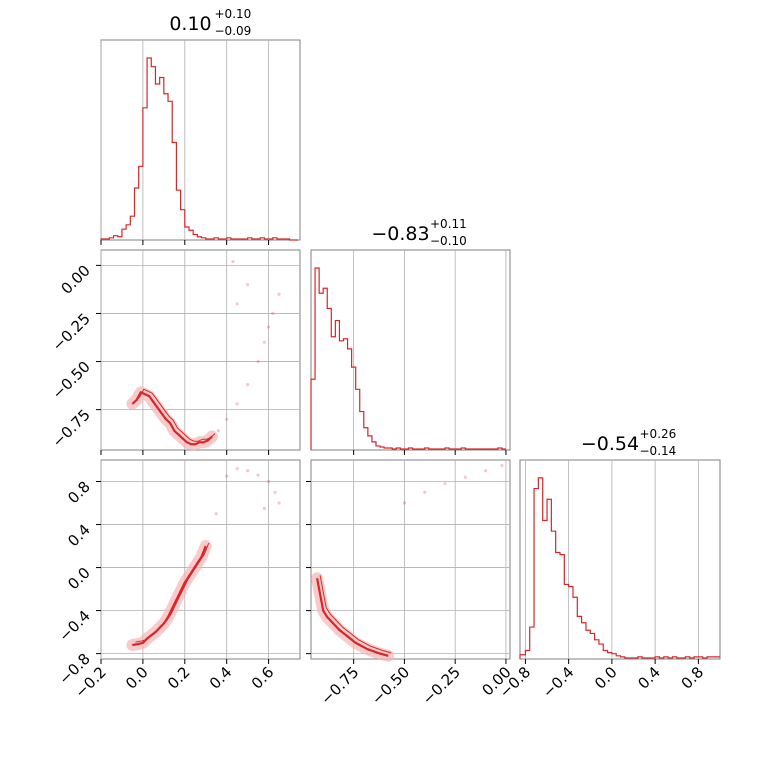 The height and width of the screenshot is (760, 760). Describe the element at coordinates (71, 428) in the screenshot. I see `y-label-r1-3: −0.75` at that location.